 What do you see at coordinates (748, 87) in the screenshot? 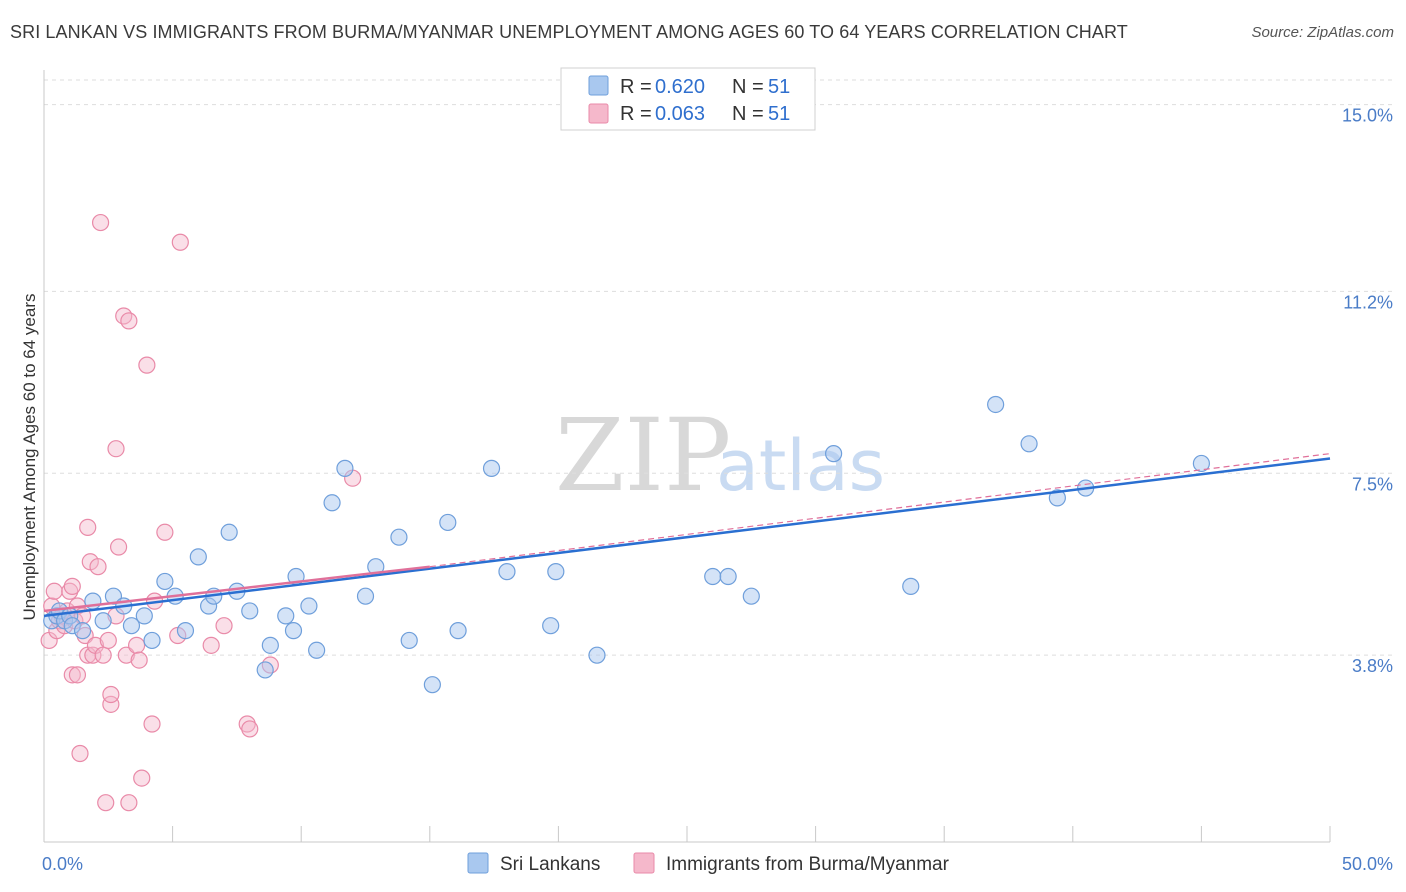
I see `legend-n-label-1: N =` at bounding box center [748, 87].